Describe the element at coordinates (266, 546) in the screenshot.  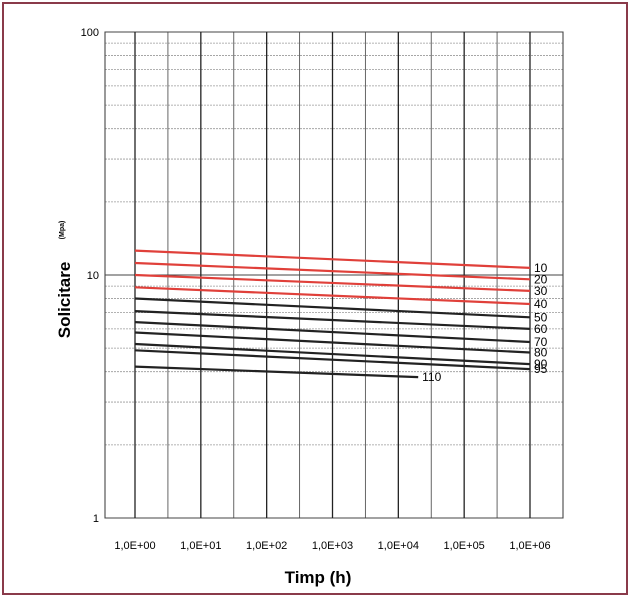
I see `x-tick-label: 1,0E+02` at that location.